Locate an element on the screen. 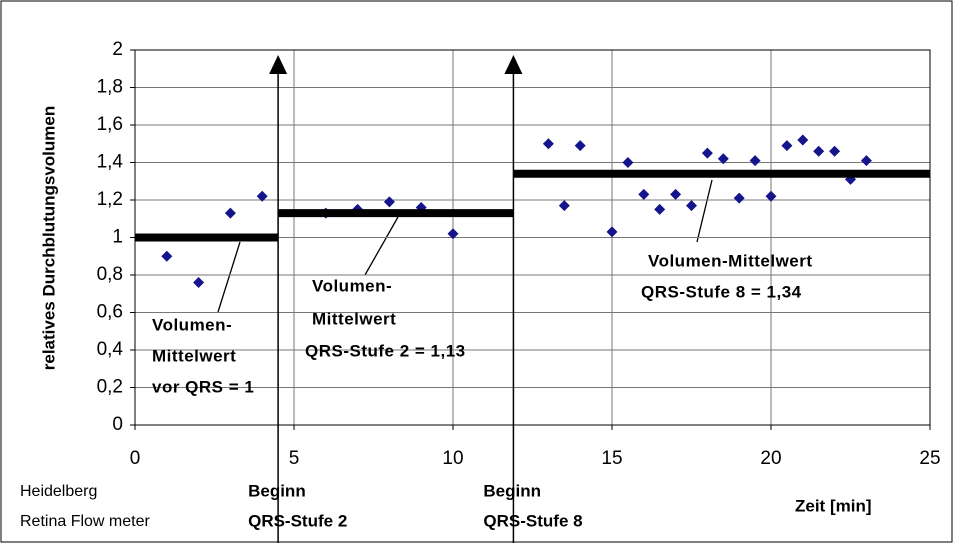 The image size is (954, 544). annotation: QRS-Stufe 2 = 1,13 is located at coordinates (385, 350).